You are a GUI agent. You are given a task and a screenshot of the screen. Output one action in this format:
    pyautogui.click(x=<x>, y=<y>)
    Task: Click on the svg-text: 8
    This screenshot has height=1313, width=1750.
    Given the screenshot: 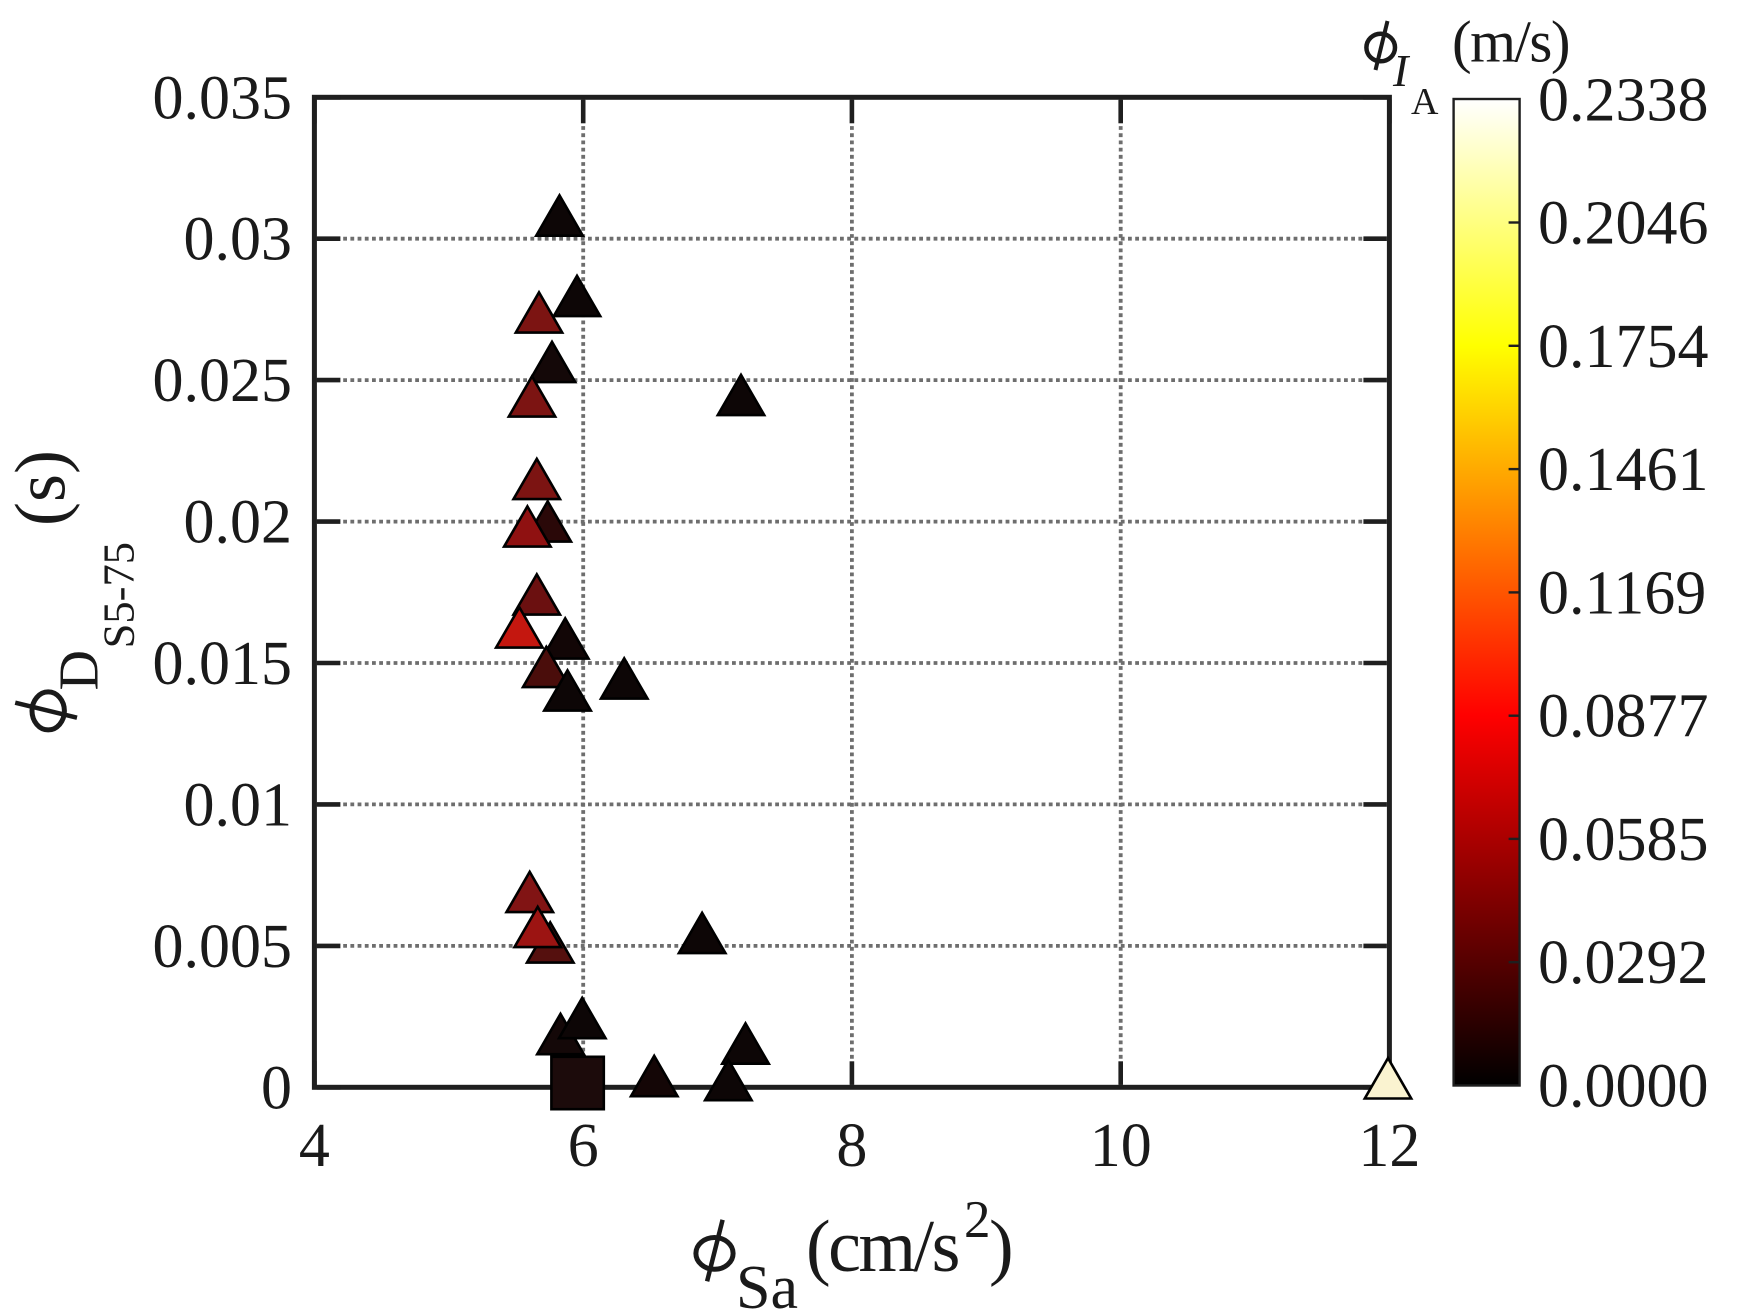 What is the action you would take?
    pyautogui.click(x=851, y=1146)
    